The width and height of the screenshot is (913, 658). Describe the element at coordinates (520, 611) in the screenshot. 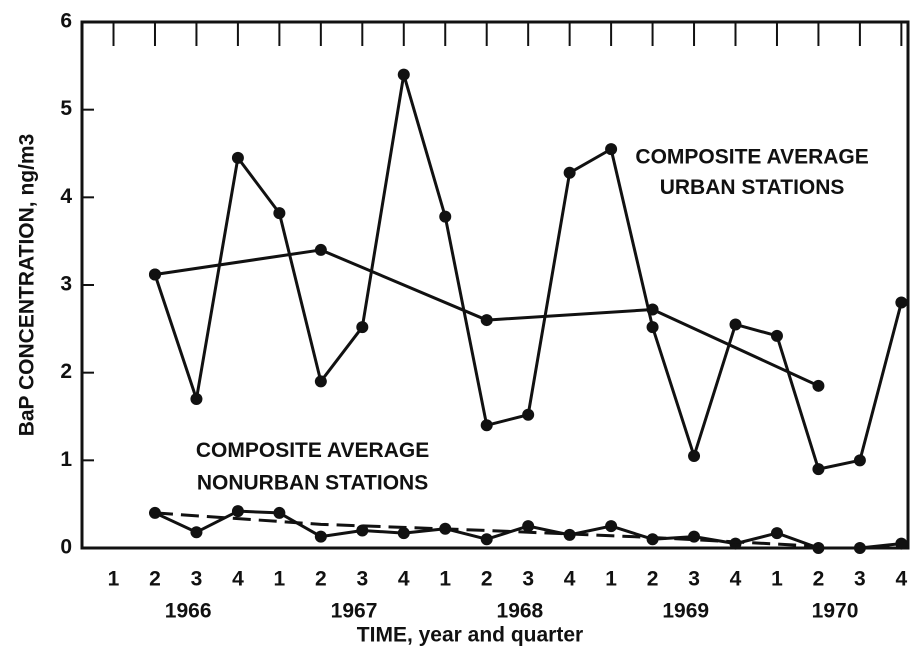

I see `year-label: 1968` at that location.